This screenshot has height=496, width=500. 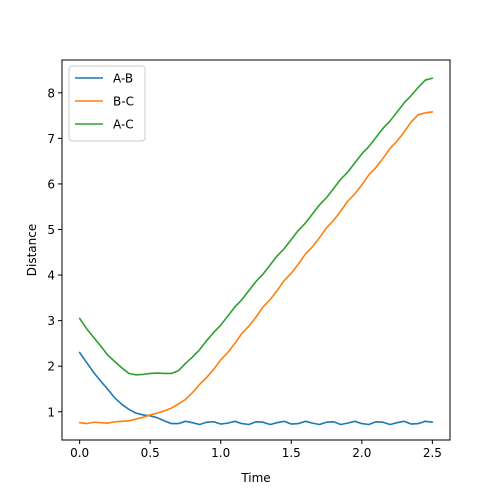 I want to click on y-tick-label: 7, so click(x=51, y=139).